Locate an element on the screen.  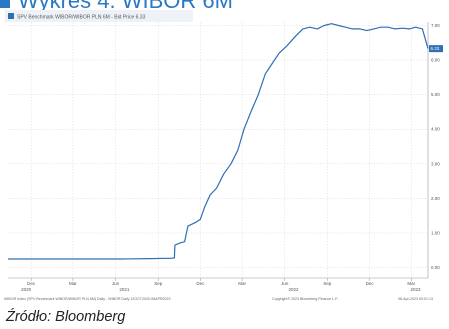
y-tick-label: 7.00 is located at coordinates (435, 25).